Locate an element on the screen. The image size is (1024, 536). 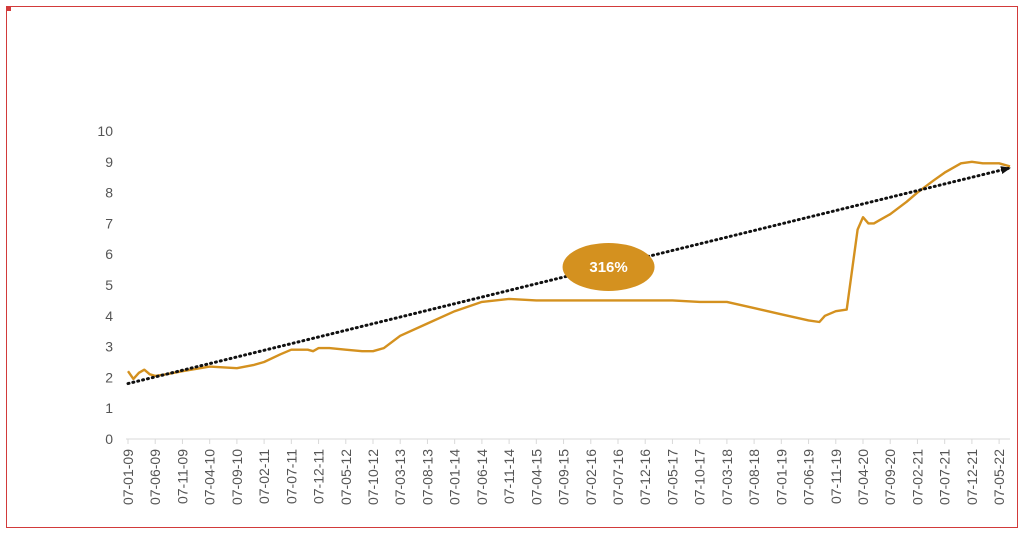
x-tick-label: 07-10-12 is located at coordinates (373, 477).